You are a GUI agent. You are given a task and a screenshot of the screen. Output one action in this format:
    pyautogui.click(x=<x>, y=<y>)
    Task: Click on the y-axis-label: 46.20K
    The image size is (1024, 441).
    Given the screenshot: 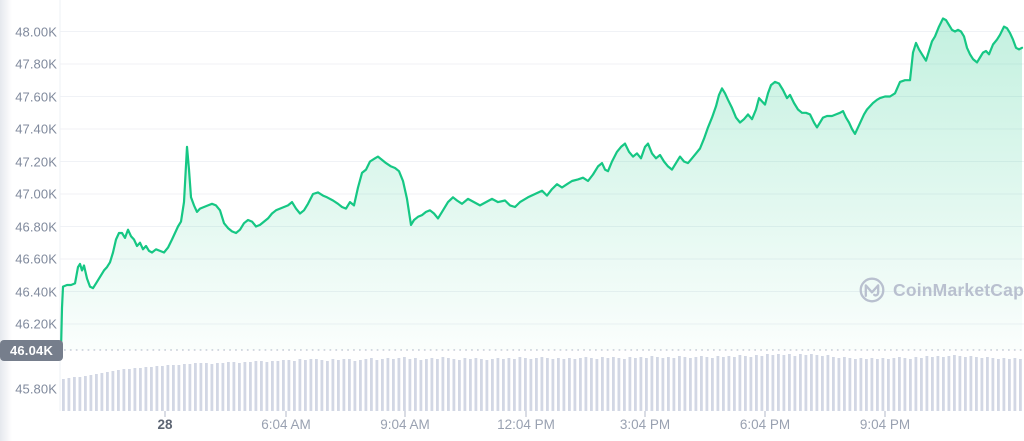 What is the action you would take?
    pyautogui.click(x=36, y=324)
    